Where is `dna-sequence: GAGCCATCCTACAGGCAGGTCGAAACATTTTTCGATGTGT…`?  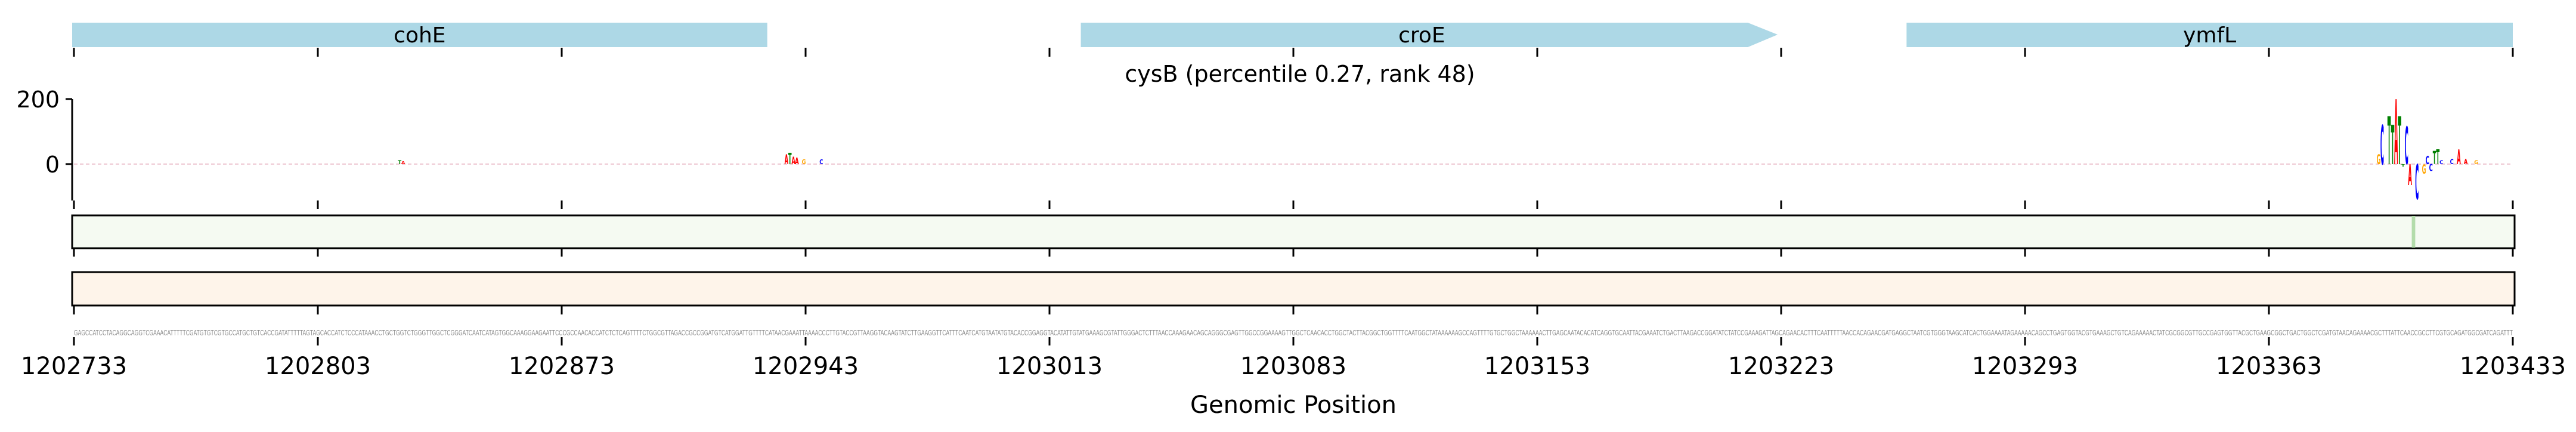 dna-sequence: GAGCCATCCTACAGGCAGGTCGAAACATTTTTCGATGTGT… is located at coordinates (1293, 332).